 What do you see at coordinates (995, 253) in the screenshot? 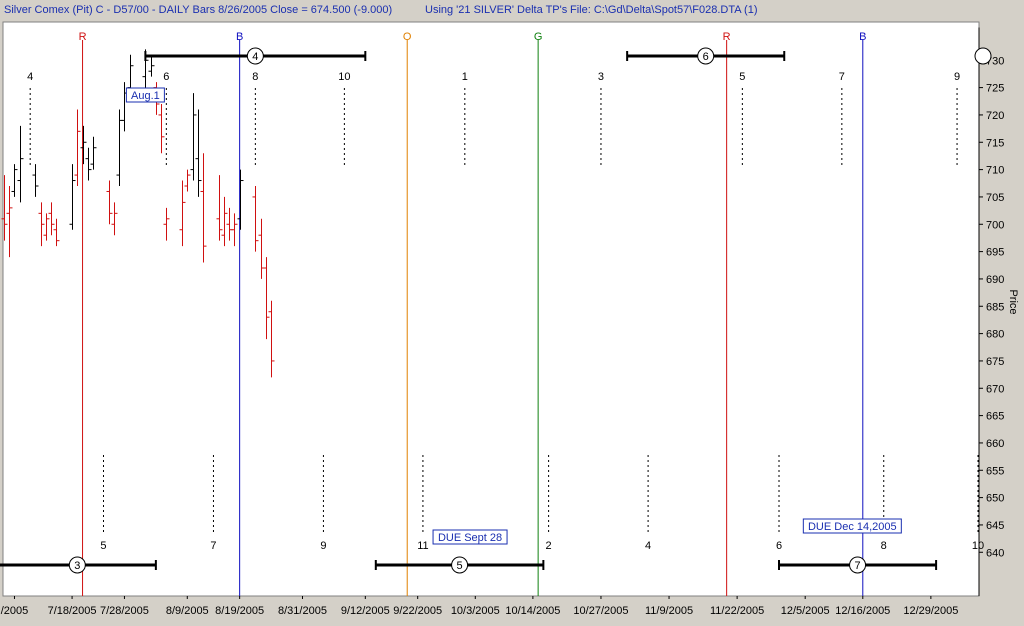
I see `y-tick-label: 695` at bounding box center [995, 253].